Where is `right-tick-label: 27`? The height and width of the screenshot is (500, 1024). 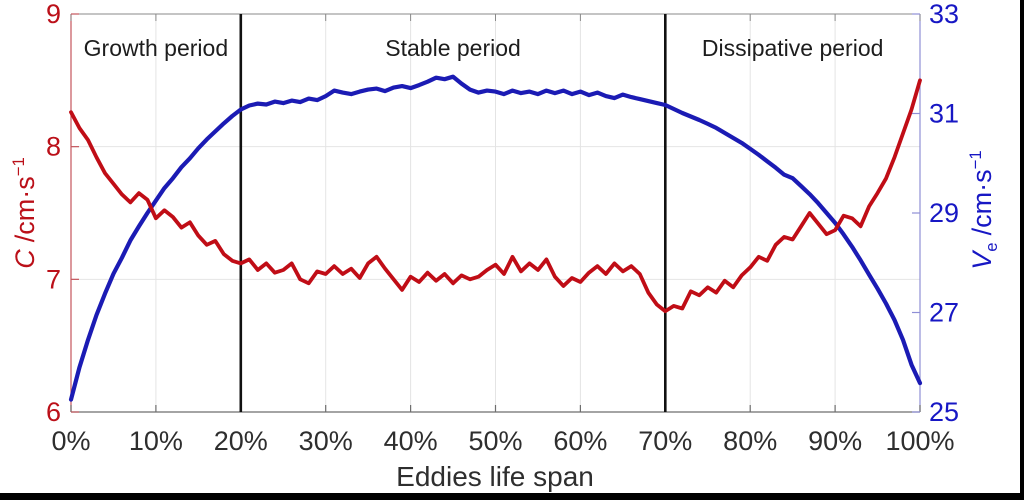
right-tick-label: 27 is located at coordinates (944, 313).